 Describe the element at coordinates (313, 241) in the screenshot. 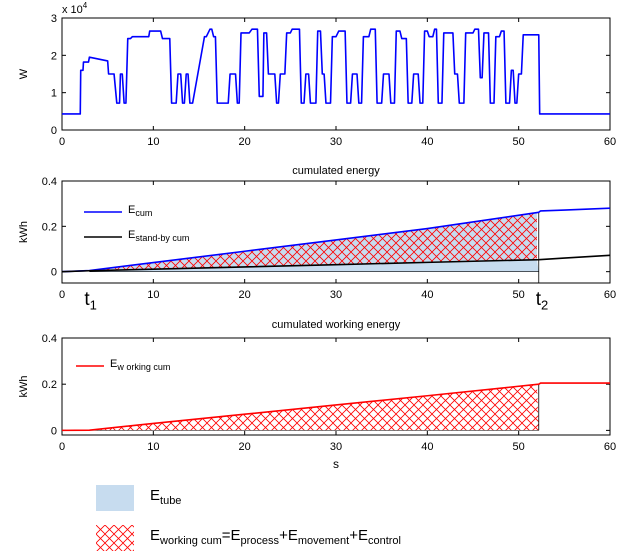

I see `working-energy-hatch-area` at that location.